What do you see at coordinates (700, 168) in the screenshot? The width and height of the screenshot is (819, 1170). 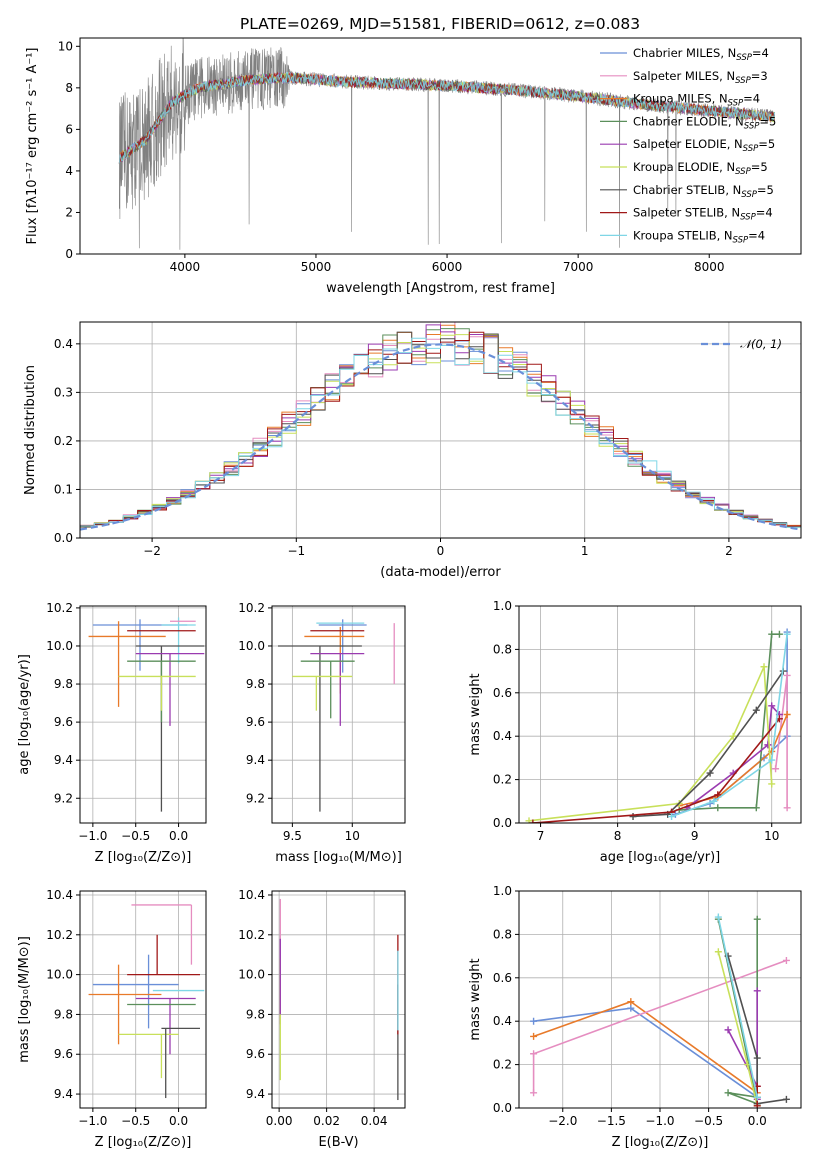 I see `legend-label: Kroupa ELODIE, NSSP=5` at bounding box center [700, 168].